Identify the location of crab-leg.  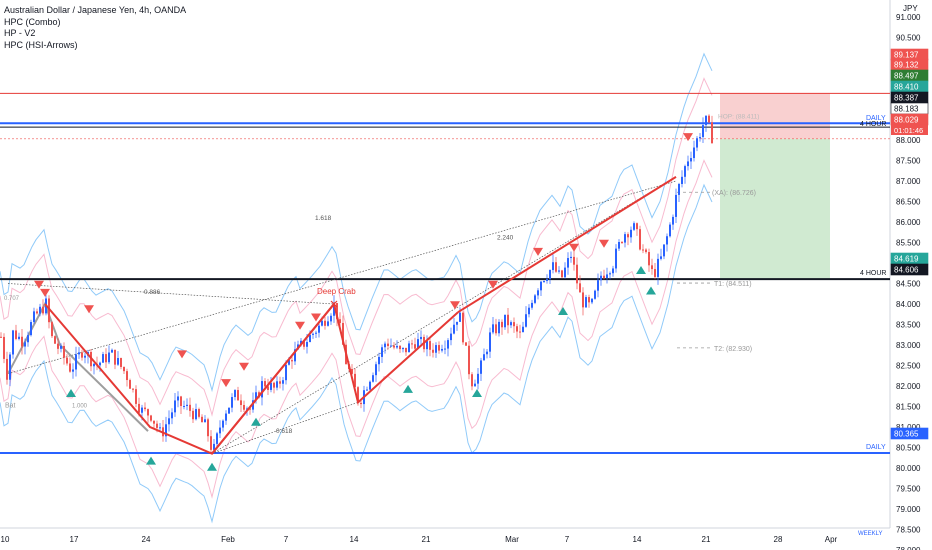
(273, 379).